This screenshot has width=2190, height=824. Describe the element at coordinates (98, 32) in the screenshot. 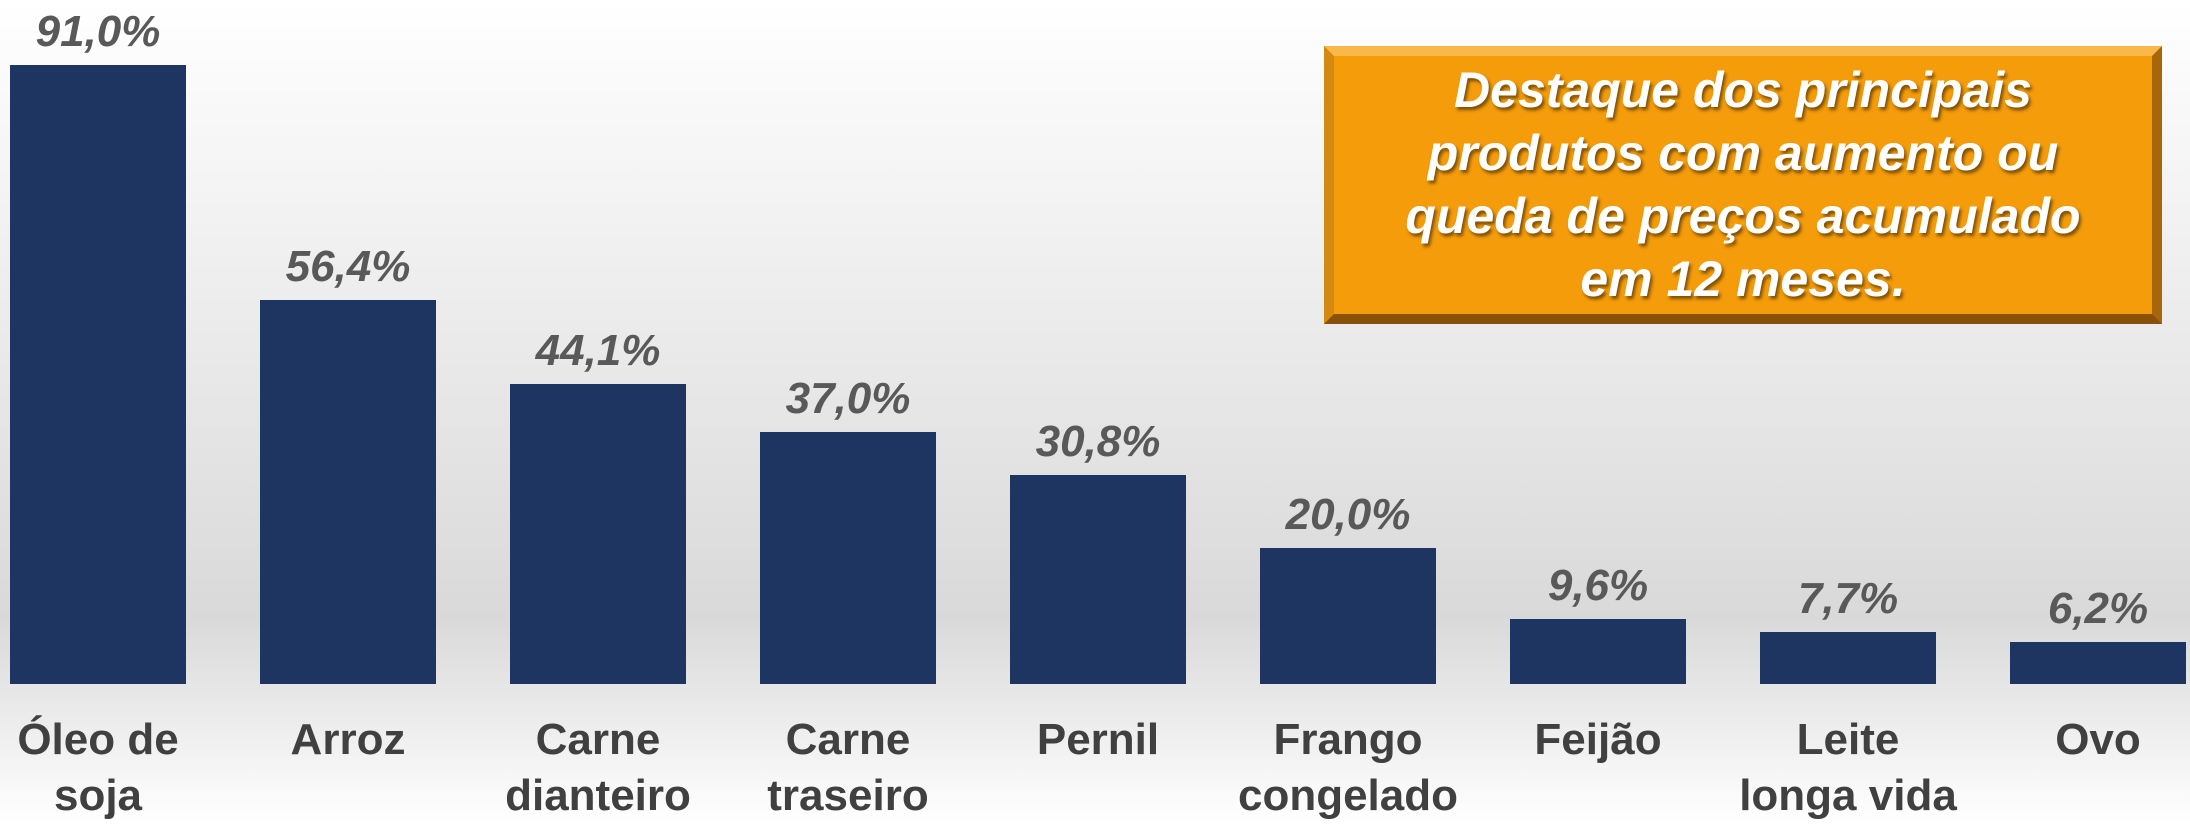

I see `value-label: 91,0%` at that location.